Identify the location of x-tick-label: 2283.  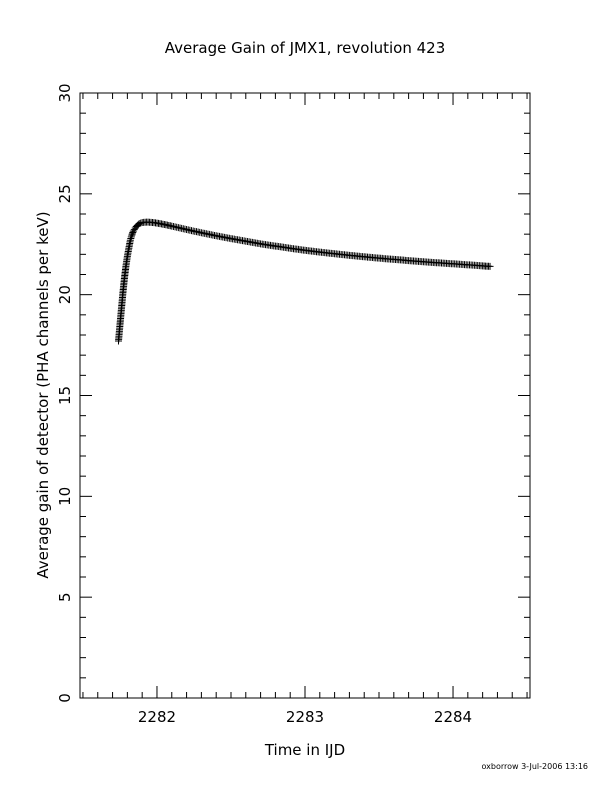
(305, 717).